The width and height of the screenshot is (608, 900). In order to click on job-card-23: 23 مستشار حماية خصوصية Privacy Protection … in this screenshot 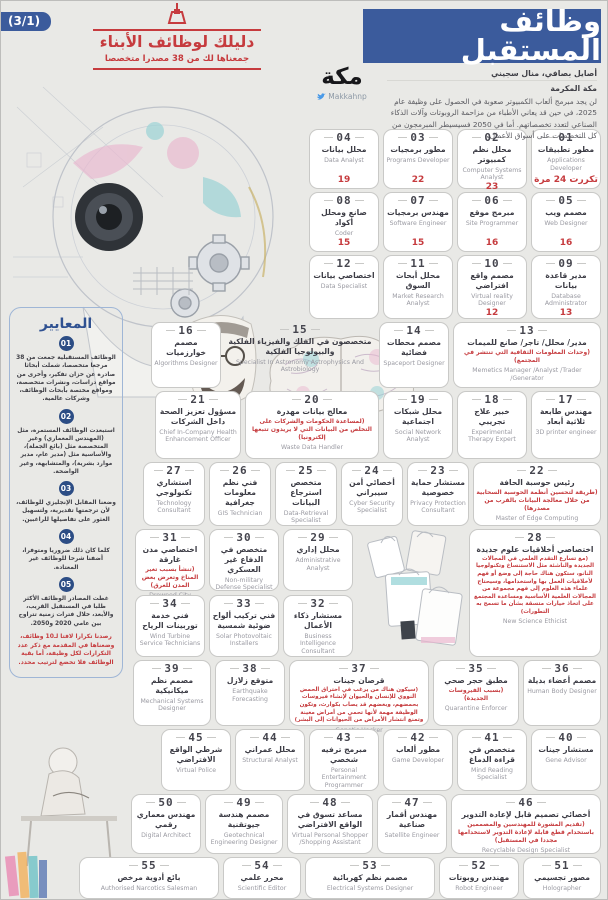, I will do `click(438, 494)`.